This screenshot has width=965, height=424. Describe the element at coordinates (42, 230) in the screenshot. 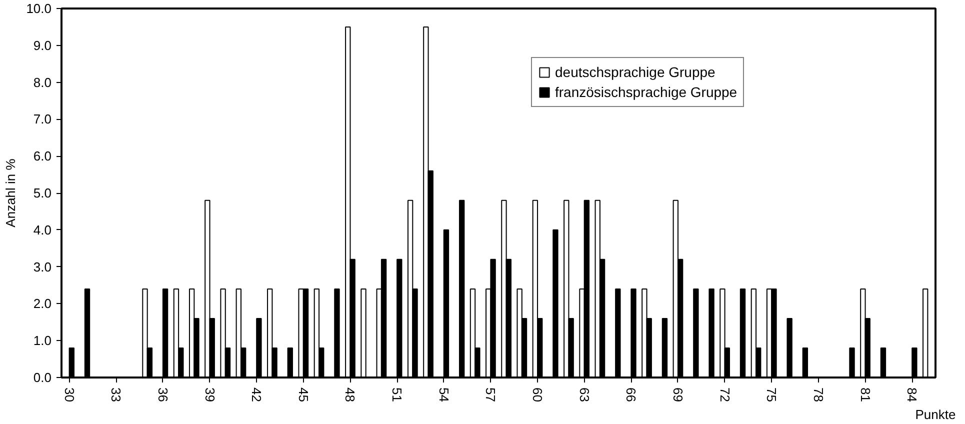

I see `y-tick-label: 4.0` at that location.